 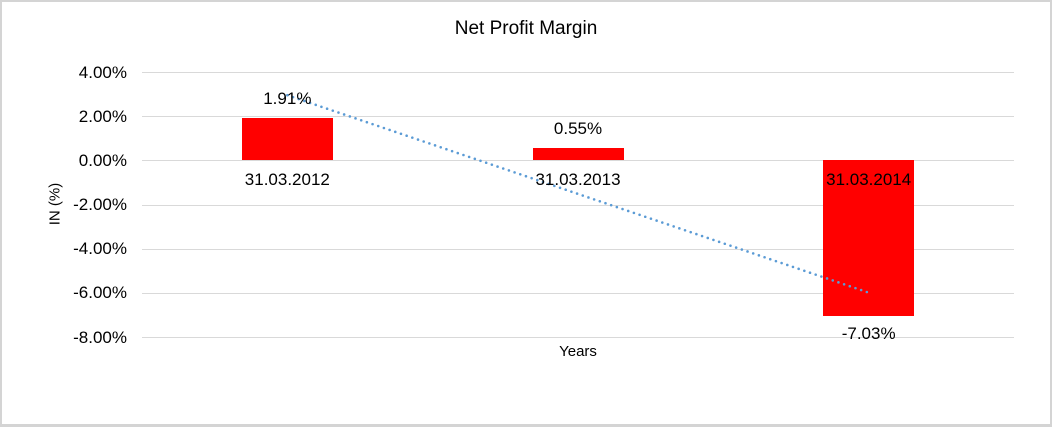 I want to click on category-label: 31.03.2014, so click(x=869, y=180).